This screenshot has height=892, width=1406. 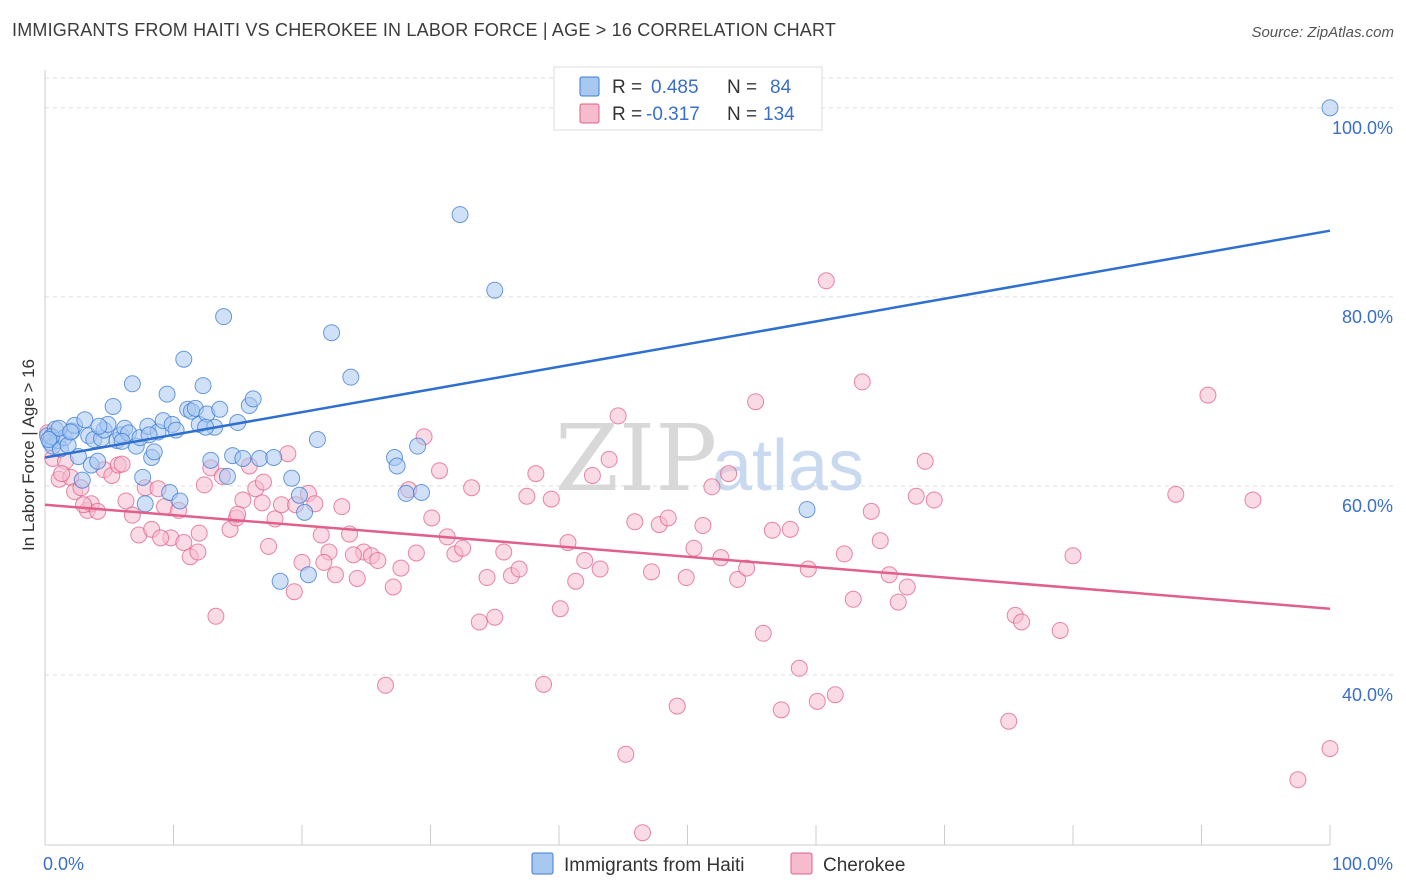 What do you see at coordinates (788, 466) in the screenshot?
I see `watermark-atlas: atlas` at bounding box center [788, 466].